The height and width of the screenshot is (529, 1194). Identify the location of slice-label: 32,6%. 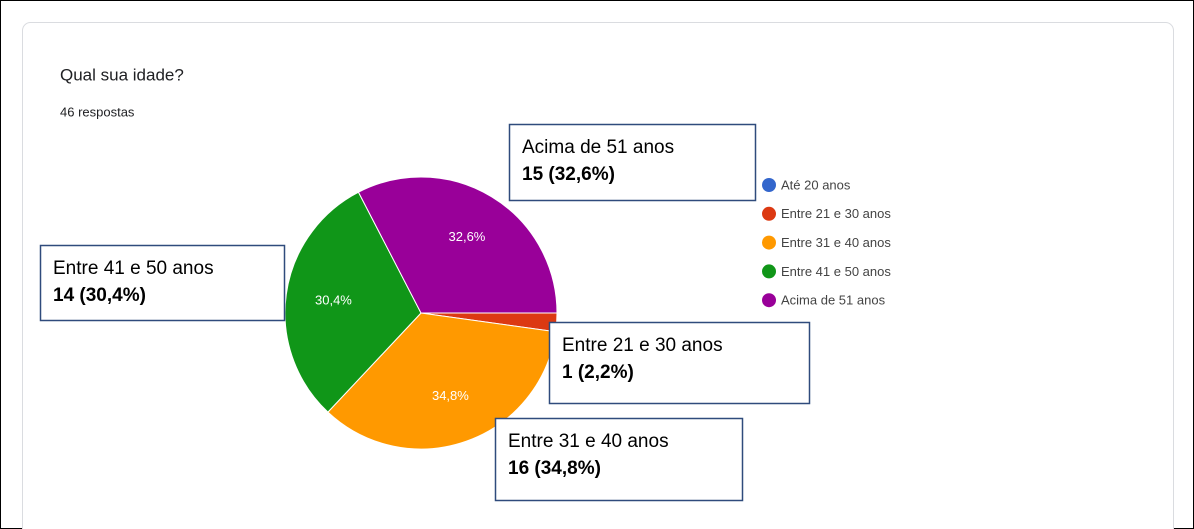
(467, 236).